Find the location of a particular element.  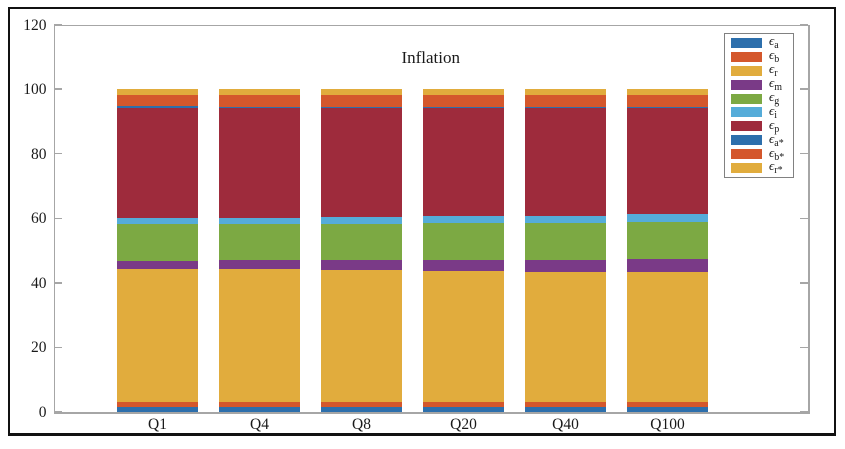

bar-Q20 is located at coordinates (463, 250).